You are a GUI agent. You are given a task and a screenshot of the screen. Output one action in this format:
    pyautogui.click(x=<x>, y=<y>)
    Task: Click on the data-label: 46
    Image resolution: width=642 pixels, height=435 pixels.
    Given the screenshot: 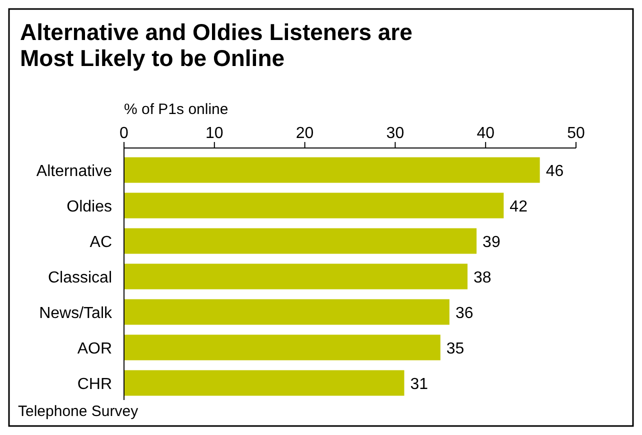 What is the action you would take?
    pyautogui.click(x=555, y=171)
    